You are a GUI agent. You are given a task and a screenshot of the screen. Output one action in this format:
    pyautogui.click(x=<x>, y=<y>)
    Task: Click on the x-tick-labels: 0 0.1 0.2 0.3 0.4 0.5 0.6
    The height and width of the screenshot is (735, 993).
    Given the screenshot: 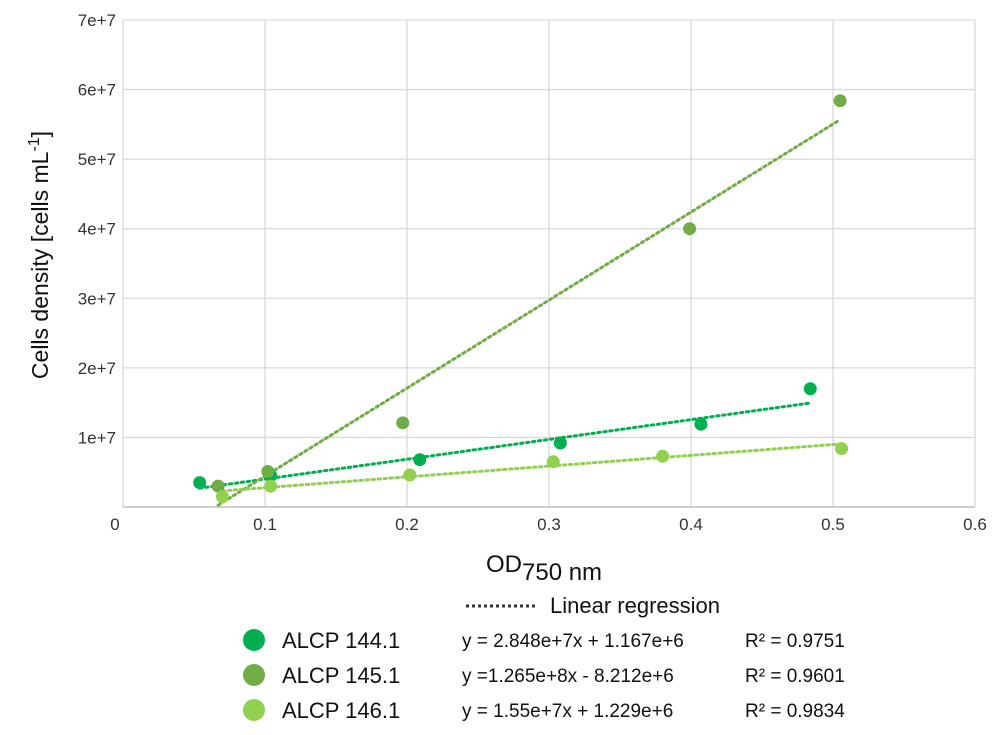 What is the action you would take?
    pyautogui.click(x=548, y=524)
    